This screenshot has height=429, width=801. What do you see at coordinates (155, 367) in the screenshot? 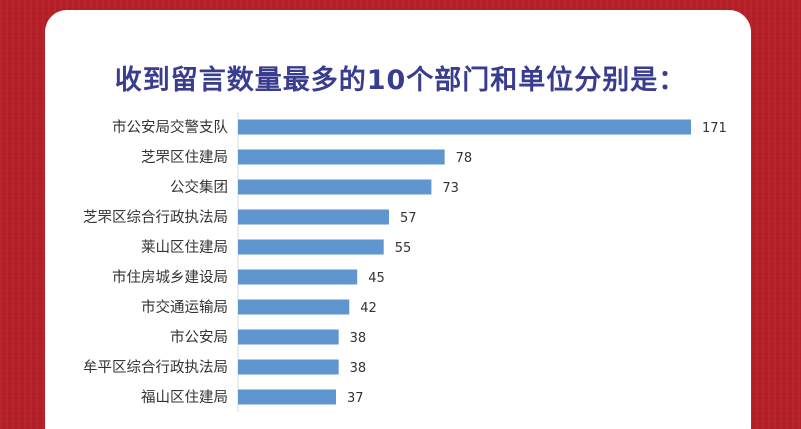
I see `category-label: 牟平区综合行政执法局` at bounding box center [155, 367].